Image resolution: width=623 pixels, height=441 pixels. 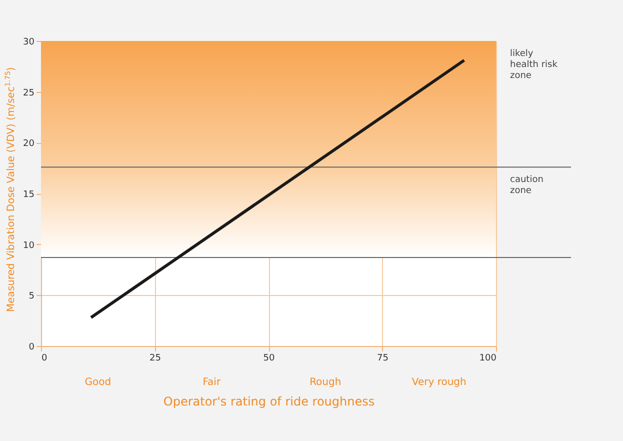 What do you see at coordinates (155, 359) in the screenshot?
I see `x-tick-label: 25` at bounding box center [155, 359].